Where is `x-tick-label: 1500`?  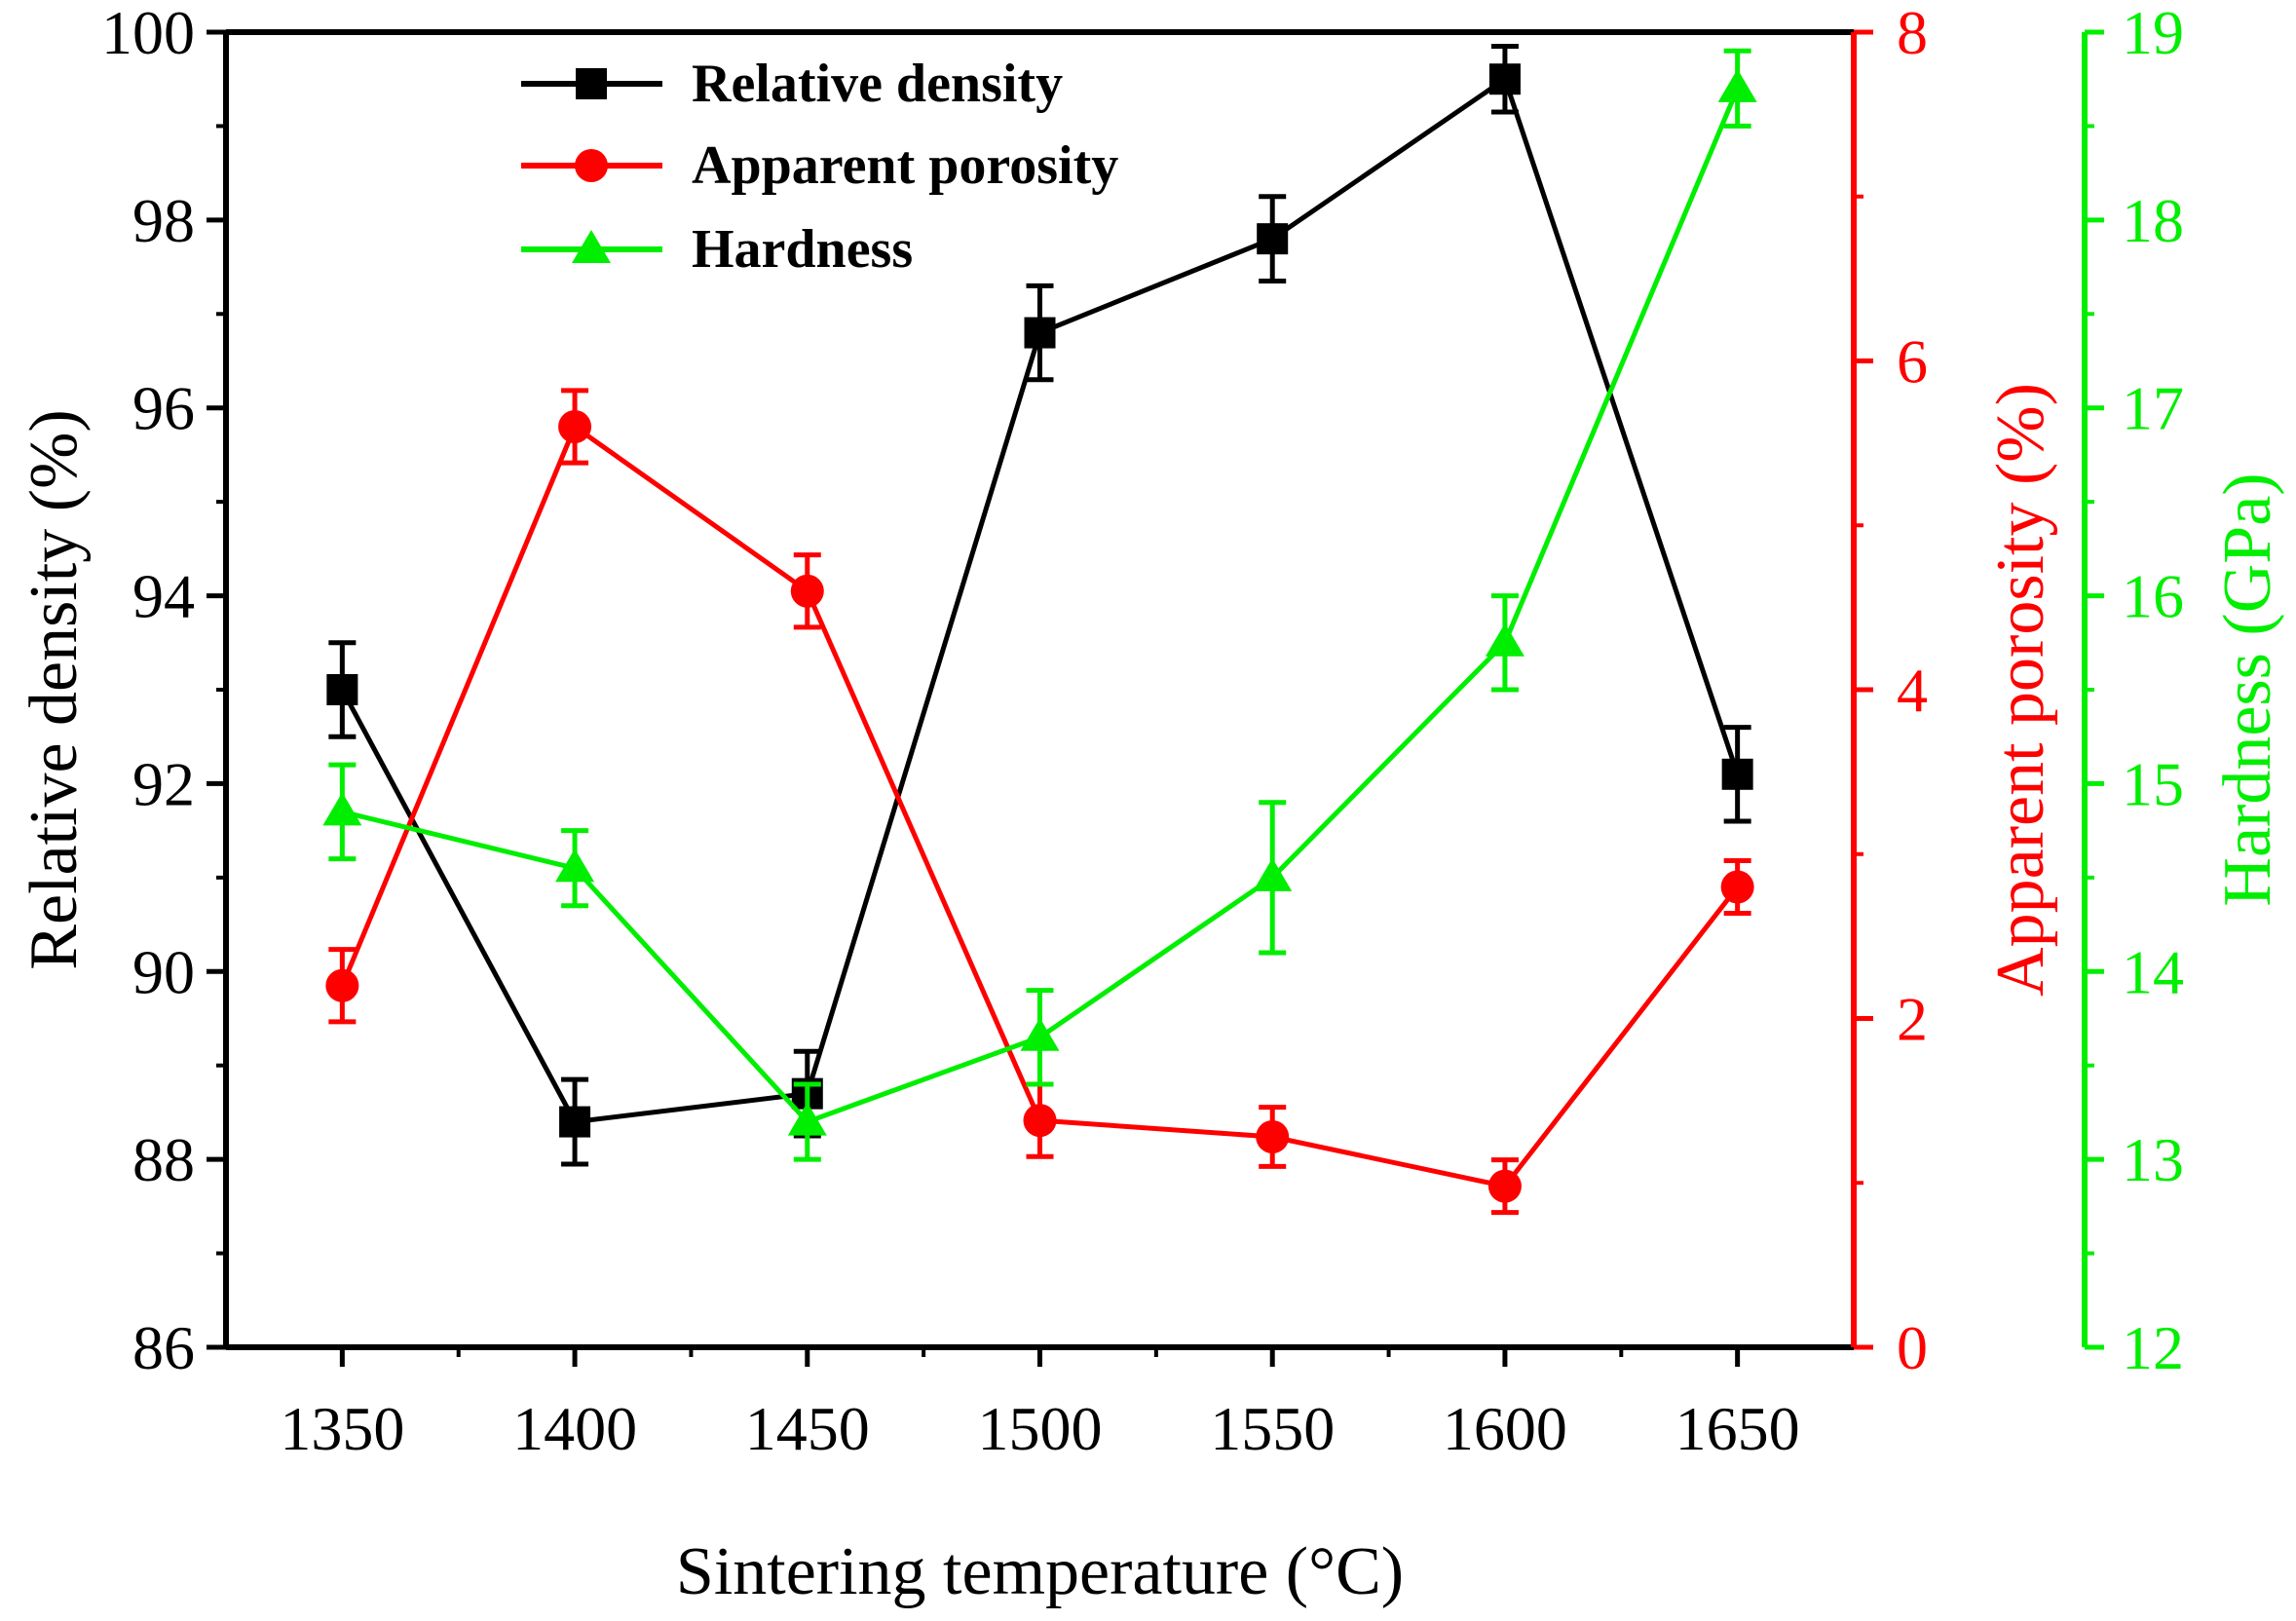 x-tick-label: 1500 is located at coordinates (1040, 1428).